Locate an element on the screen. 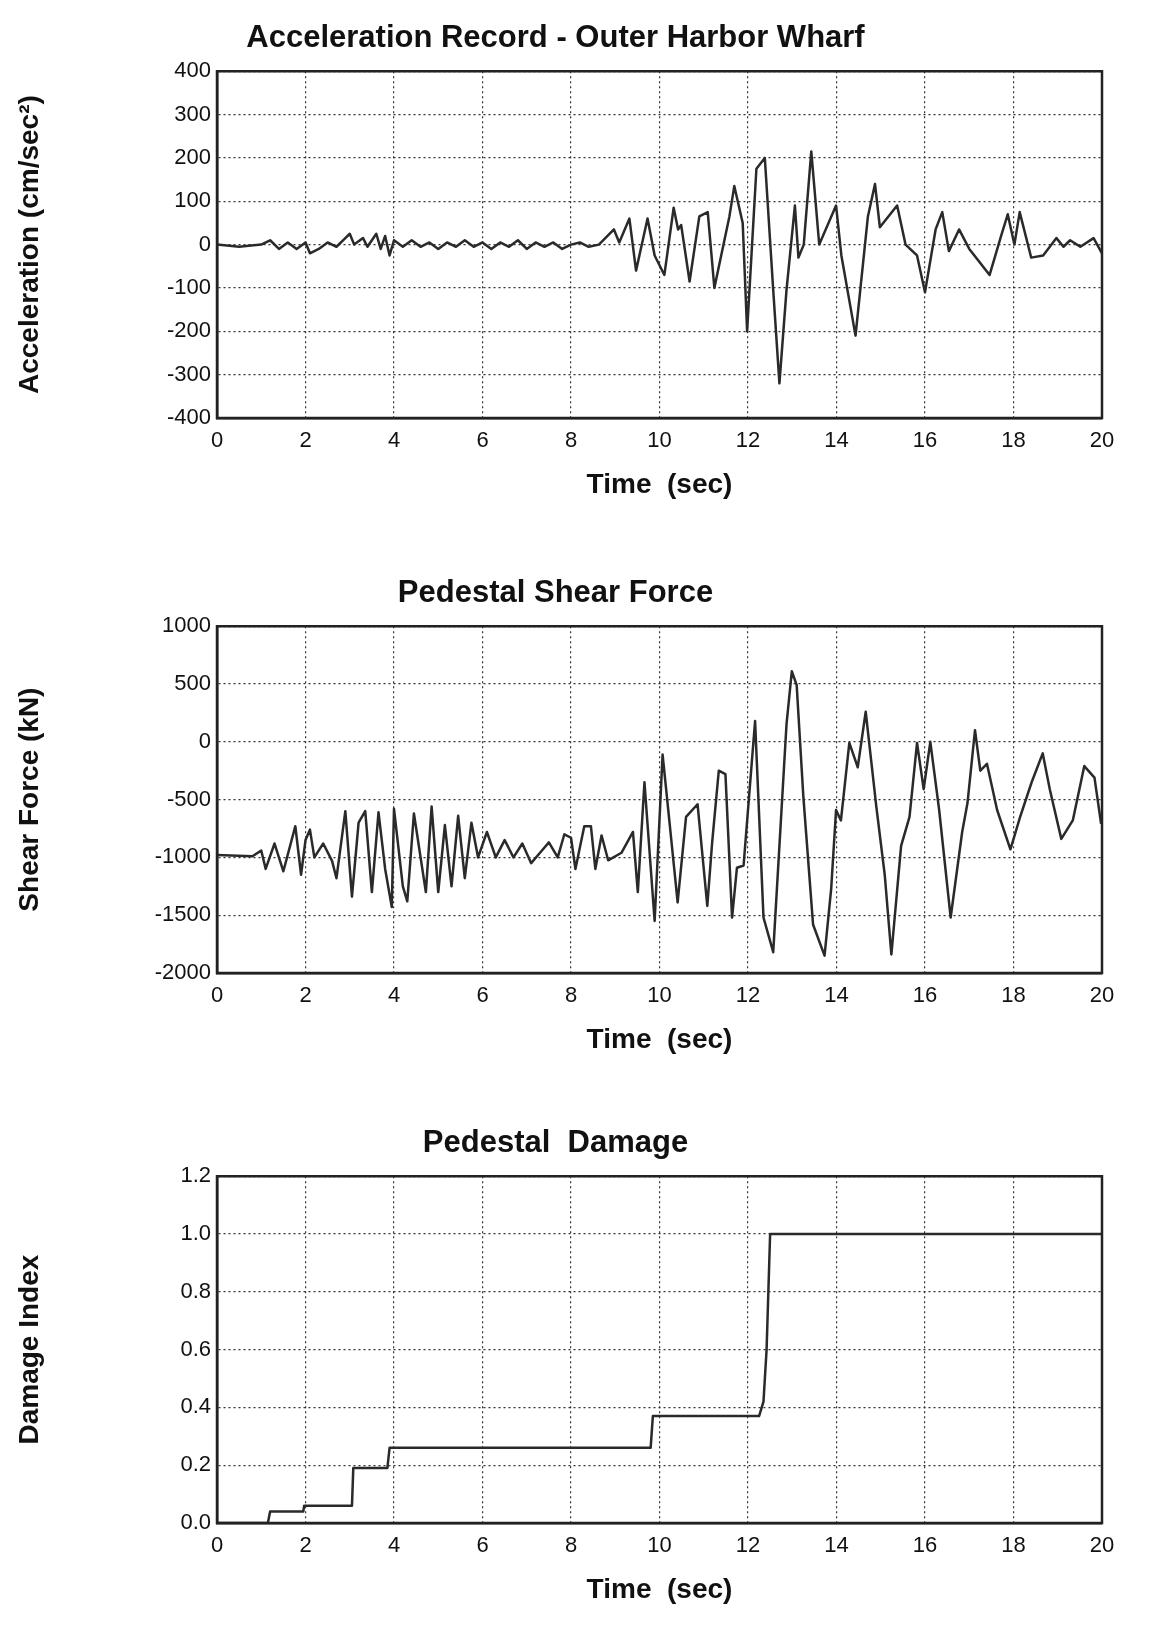  y-tick-label: -1000 is located at coordinates (182, 856).